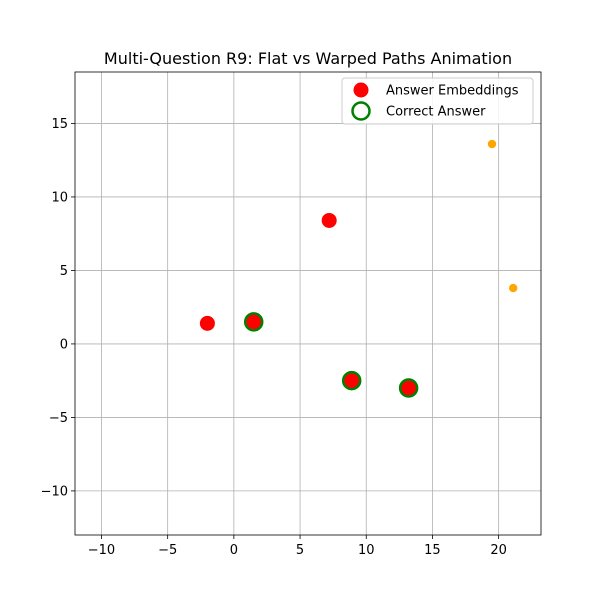  Describe the element at coordinates (64, 344) in the screenshot. I see `y-tick-label: 0` at that location.